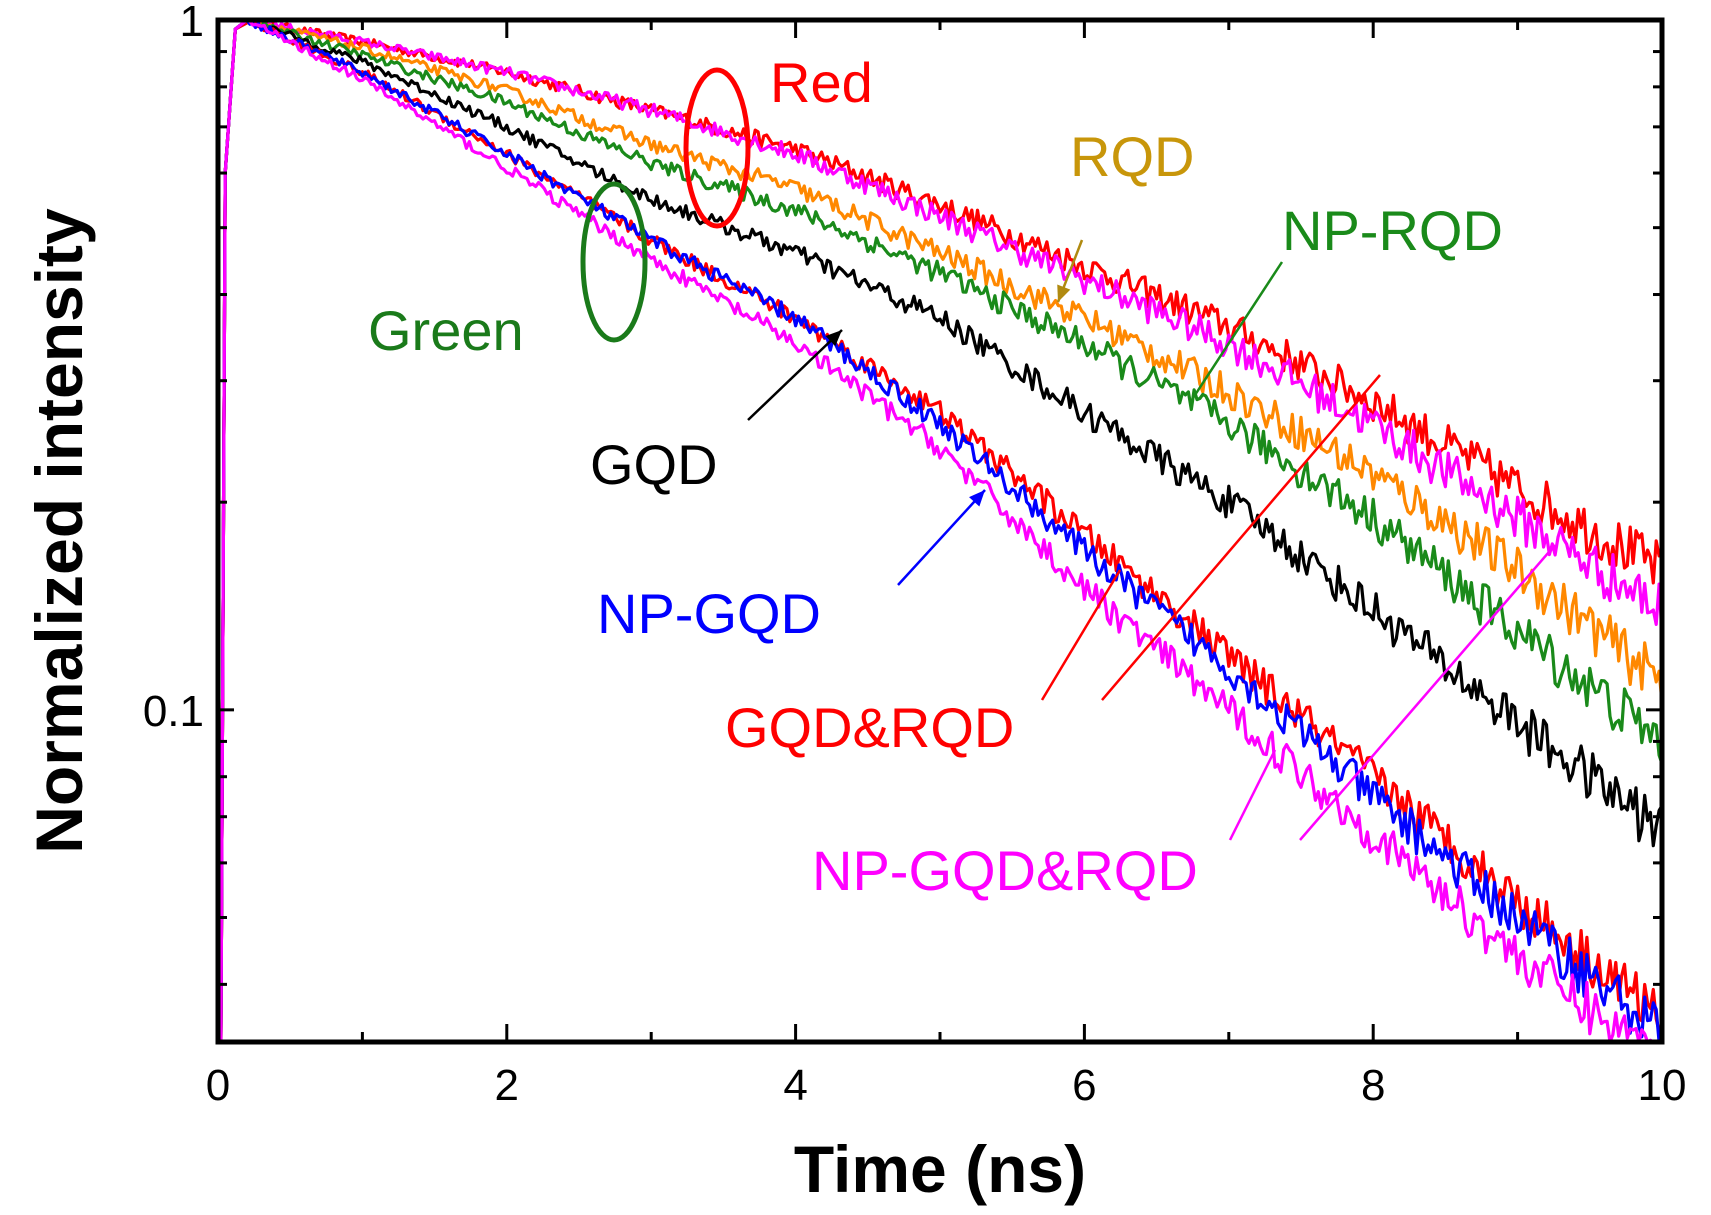 This screenshot has width=1711, height=1215. What do you see at coordinates (821, 82) in the screenshot?
I see `annotation-red: Red` at bounding box center [821, 82].